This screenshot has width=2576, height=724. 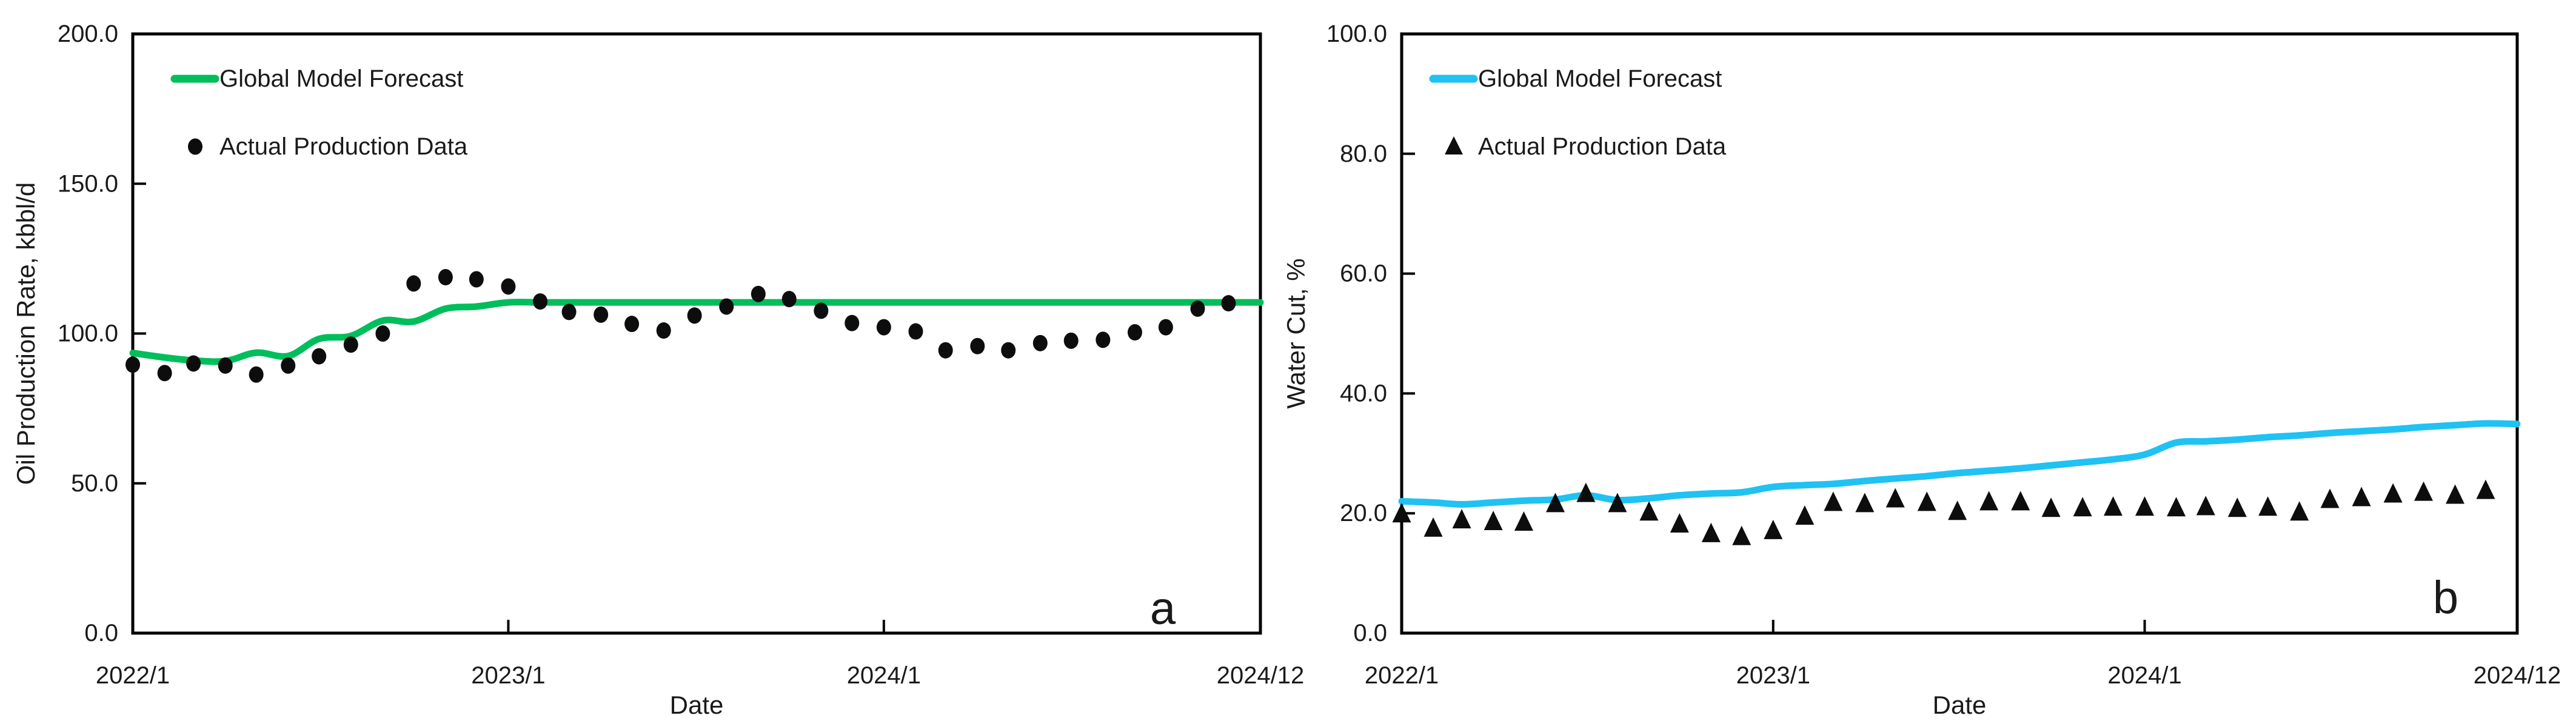 What do you see at coordinates (1363, 513) in the screenshot?
I see `y-tick-label: 20.0` at bounding box center [1363, 513].